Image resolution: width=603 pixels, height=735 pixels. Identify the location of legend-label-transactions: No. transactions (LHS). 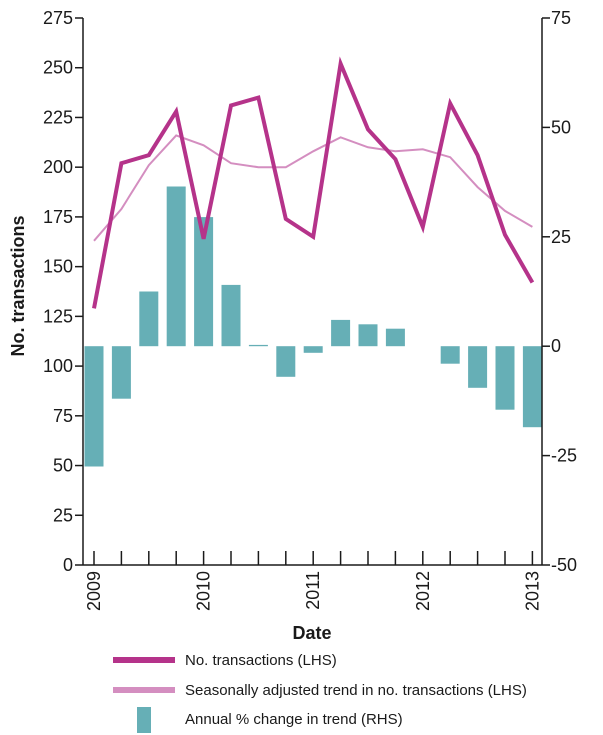
(261, 660).